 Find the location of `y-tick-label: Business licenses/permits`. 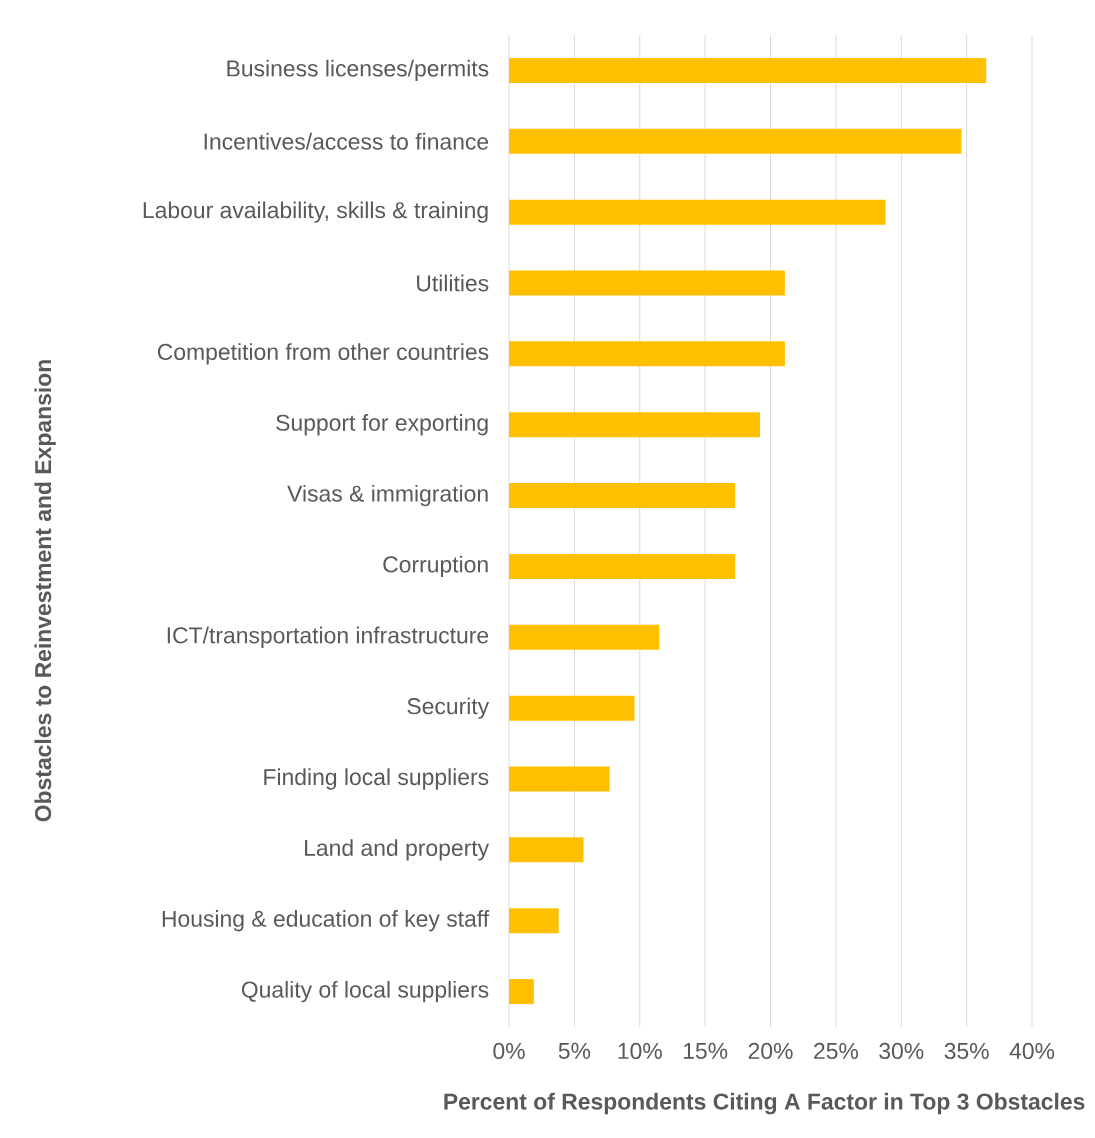

y-tick-label: Business licenses/permits is located at coordinates (358, 70).